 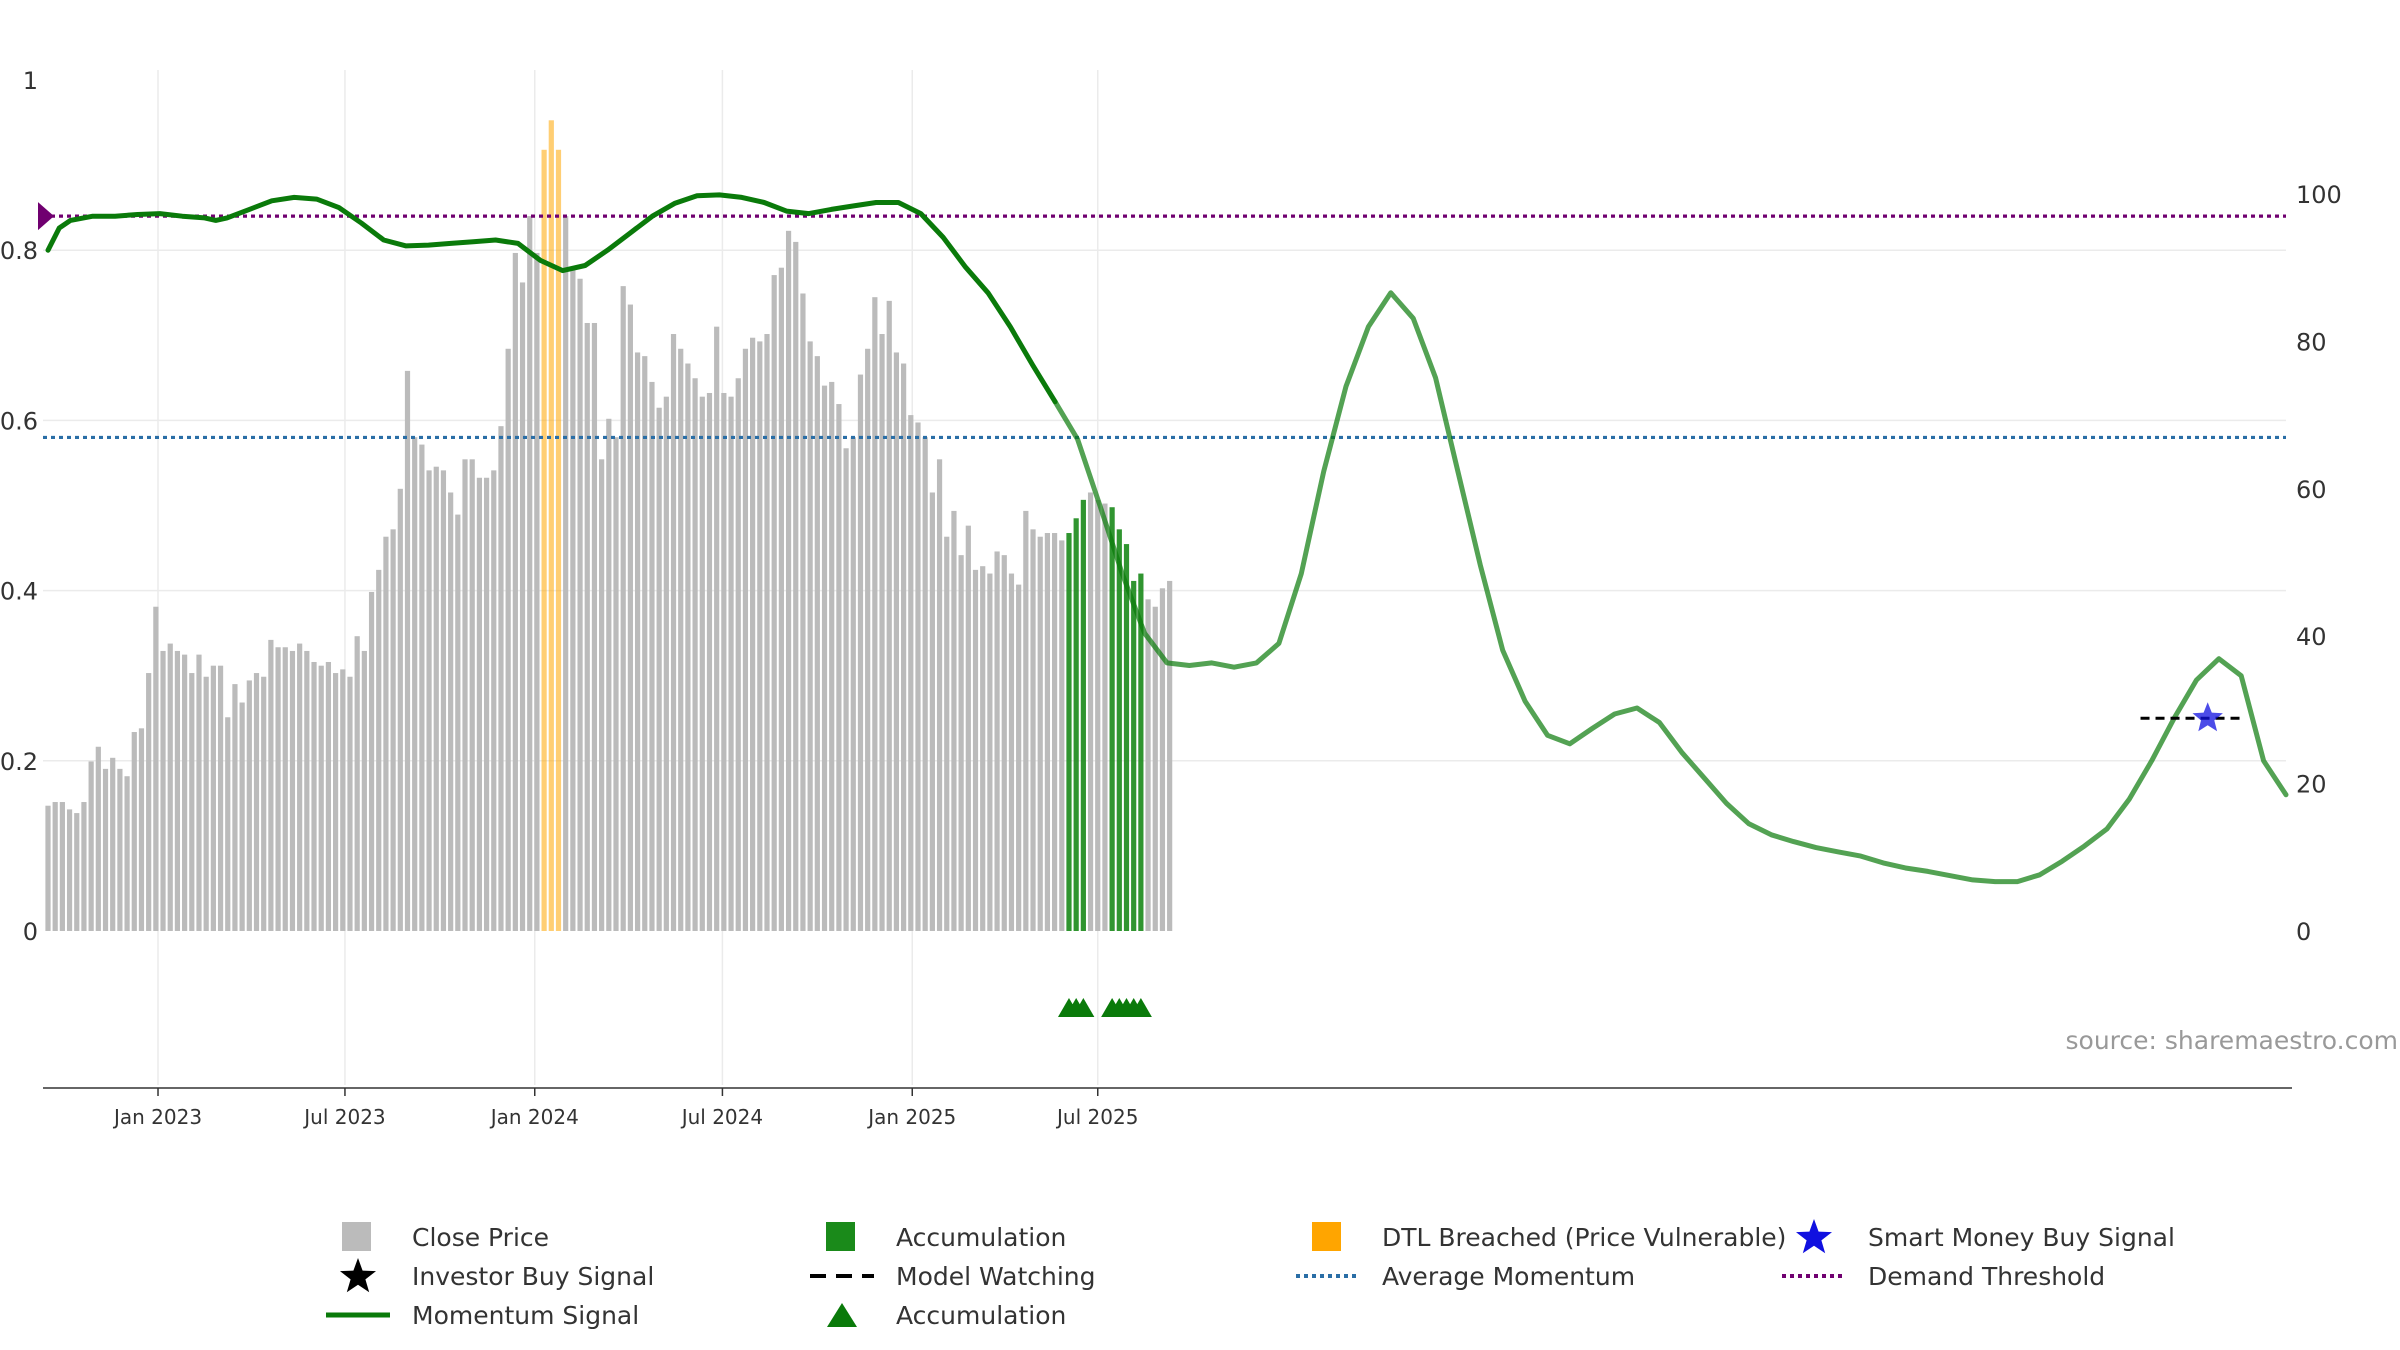 What do you see at coordinates (551, 298) in the screenshot?
I see `momentum-signal-line` at bounding box center [551, 298].